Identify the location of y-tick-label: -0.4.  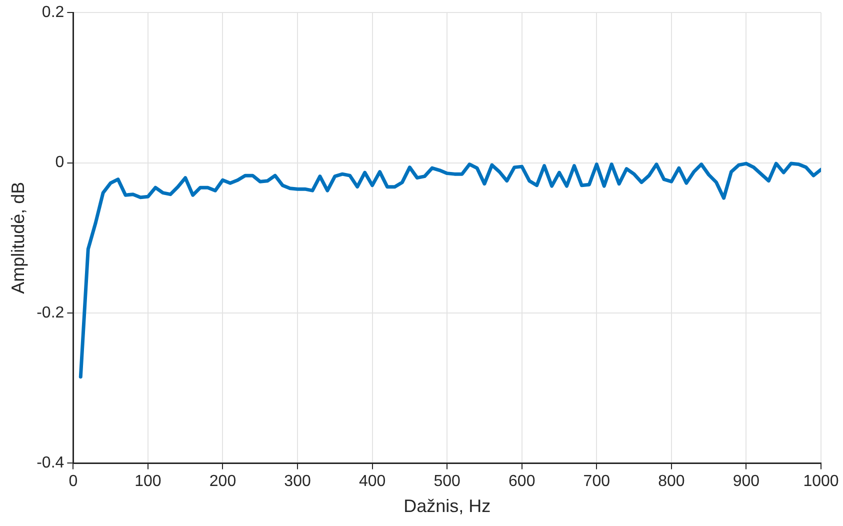
(50, 463).